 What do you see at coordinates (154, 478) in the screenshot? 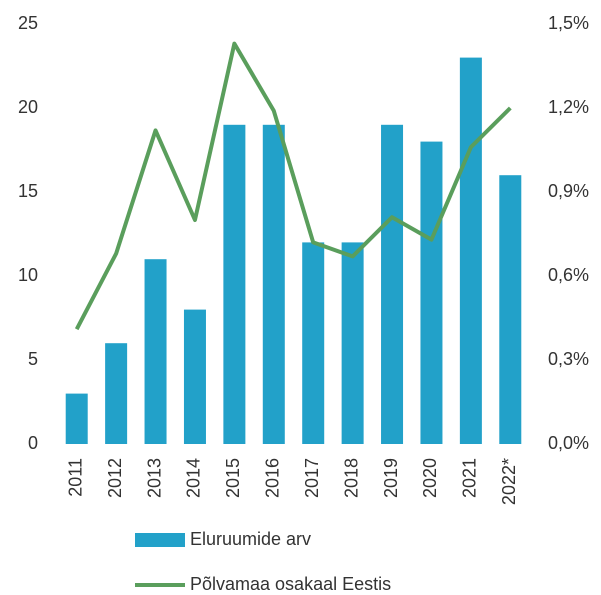
I see `x-tick-label: 2013` at bounding box center [154, 478].